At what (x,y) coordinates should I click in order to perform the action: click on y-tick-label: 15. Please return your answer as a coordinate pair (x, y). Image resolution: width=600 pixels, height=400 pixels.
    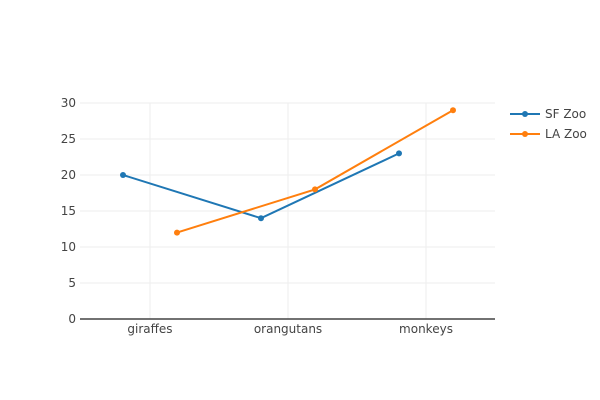
    Looking at the image, I should click on (68, 211).